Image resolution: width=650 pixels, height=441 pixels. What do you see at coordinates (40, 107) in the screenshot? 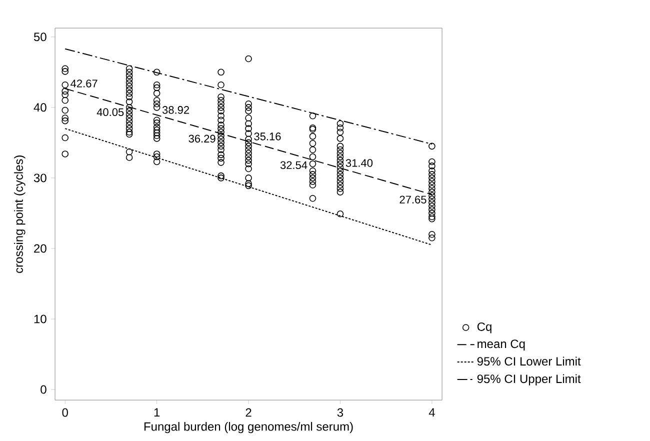
I see `y-tick-label: 40` at bounding box center [40, 107].